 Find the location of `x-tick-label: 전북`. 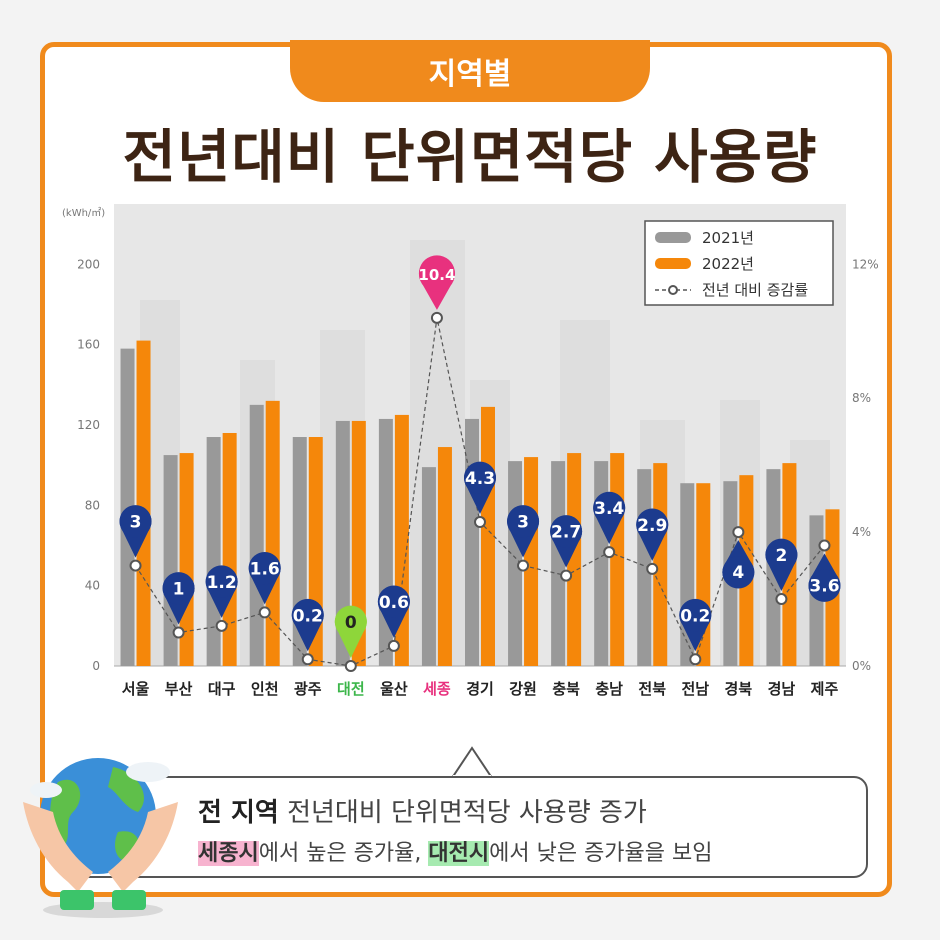

x-tick-label: 전북 is located at coordinates (652, 689).